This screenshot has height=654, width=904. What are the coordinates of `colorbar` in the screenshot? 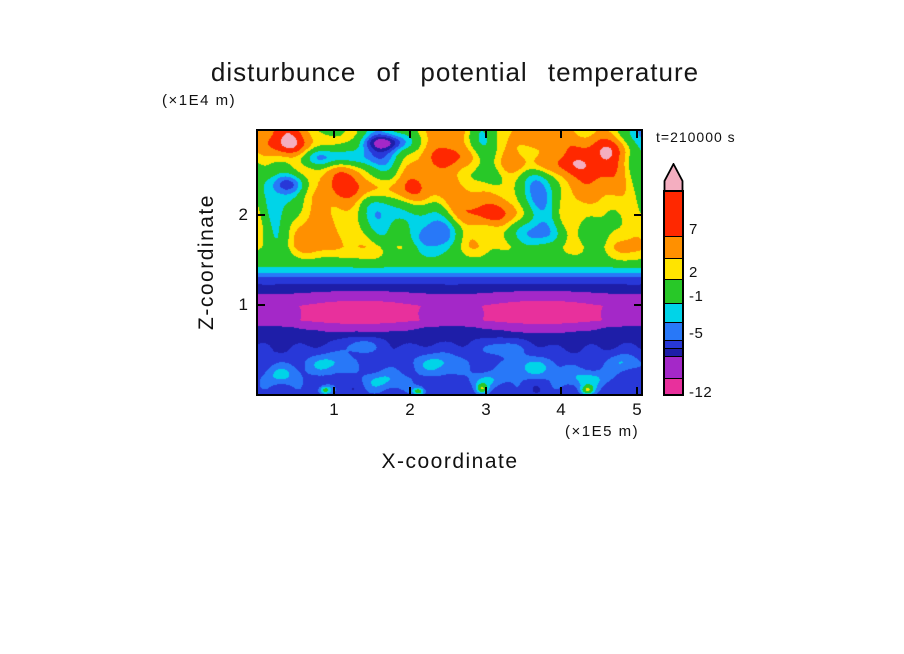 It's located at (673, 293).